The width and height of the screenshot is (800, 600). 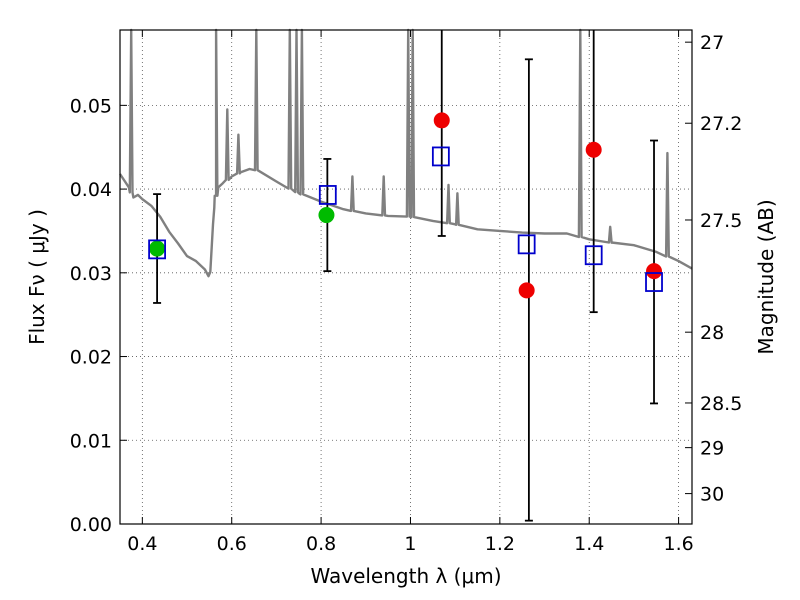 What do you see at coordinates (91, 525) in the screenshot?
I see `y-tick-label: 0.00` at bounding box center [91, 525].